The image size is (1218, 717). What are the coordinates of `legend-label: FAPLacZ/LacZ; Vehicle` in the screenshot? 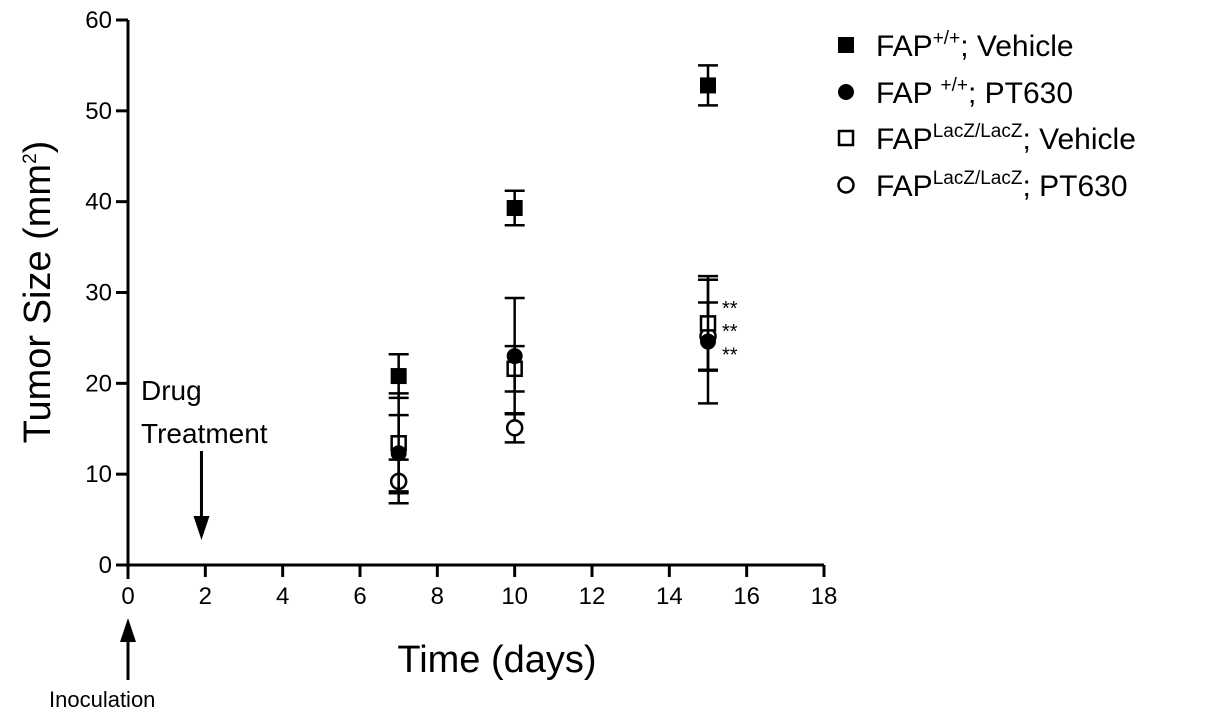 It's located at (1006, 138).